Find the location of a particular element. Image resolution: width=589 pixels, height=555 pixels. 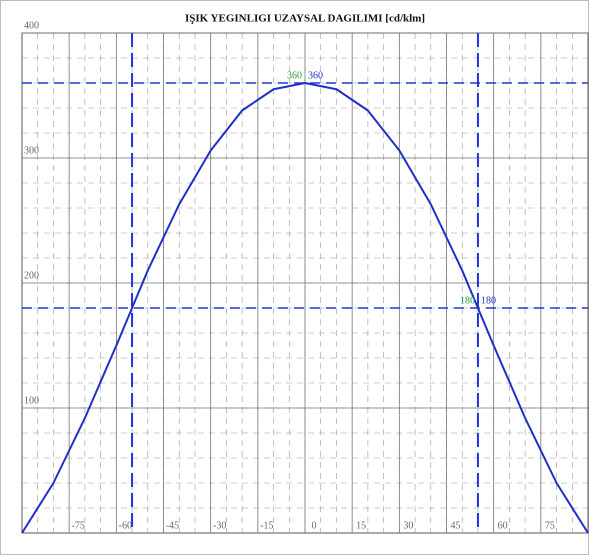

x-tick-label: -75 is located at coordinates (77, 525).